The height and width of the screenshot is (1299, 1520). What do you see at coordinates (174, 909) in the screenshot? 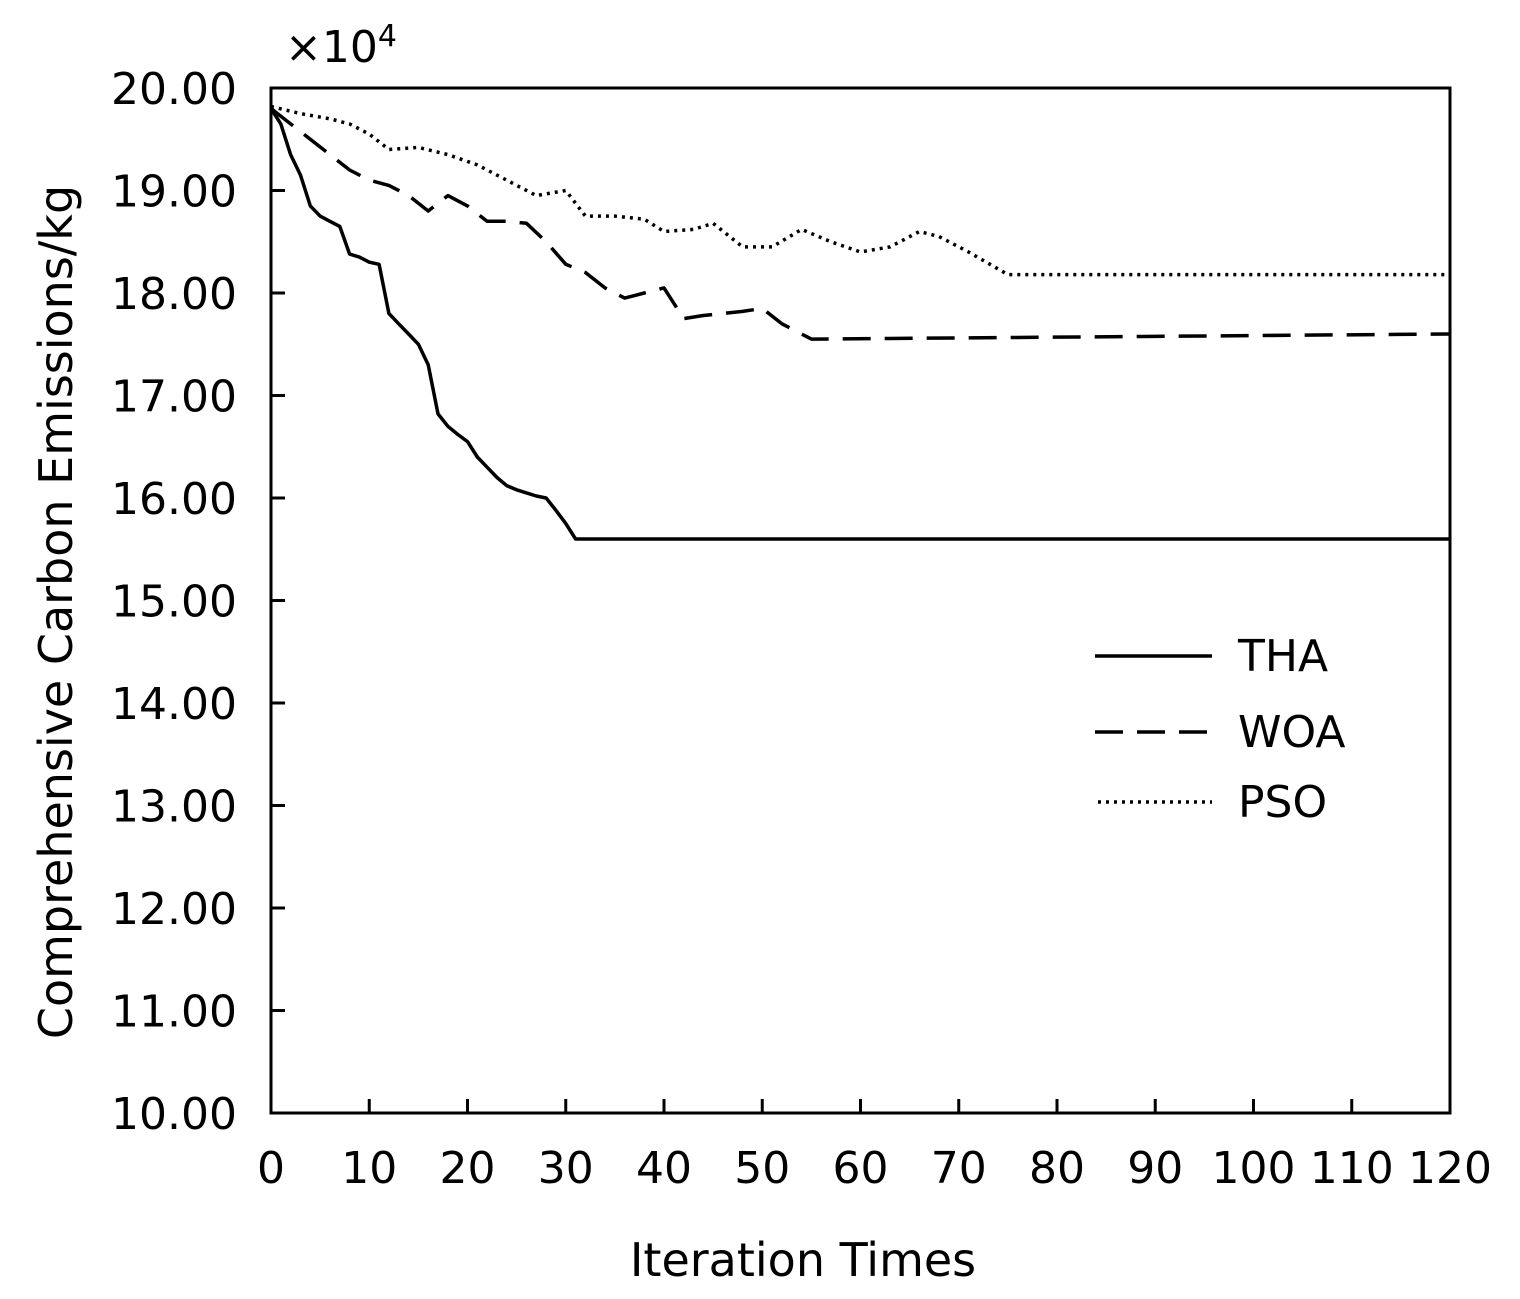
I see `y-tick-label: 12.00` at bounding box center [174, 909].